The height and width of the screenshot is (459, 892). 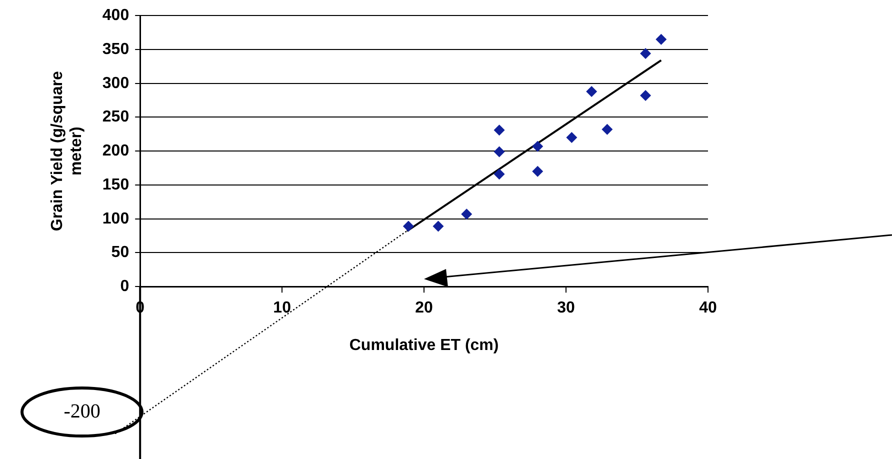 I want to click on x-axis-title: Cumulative ET (cm), so click(x=424, y=345).